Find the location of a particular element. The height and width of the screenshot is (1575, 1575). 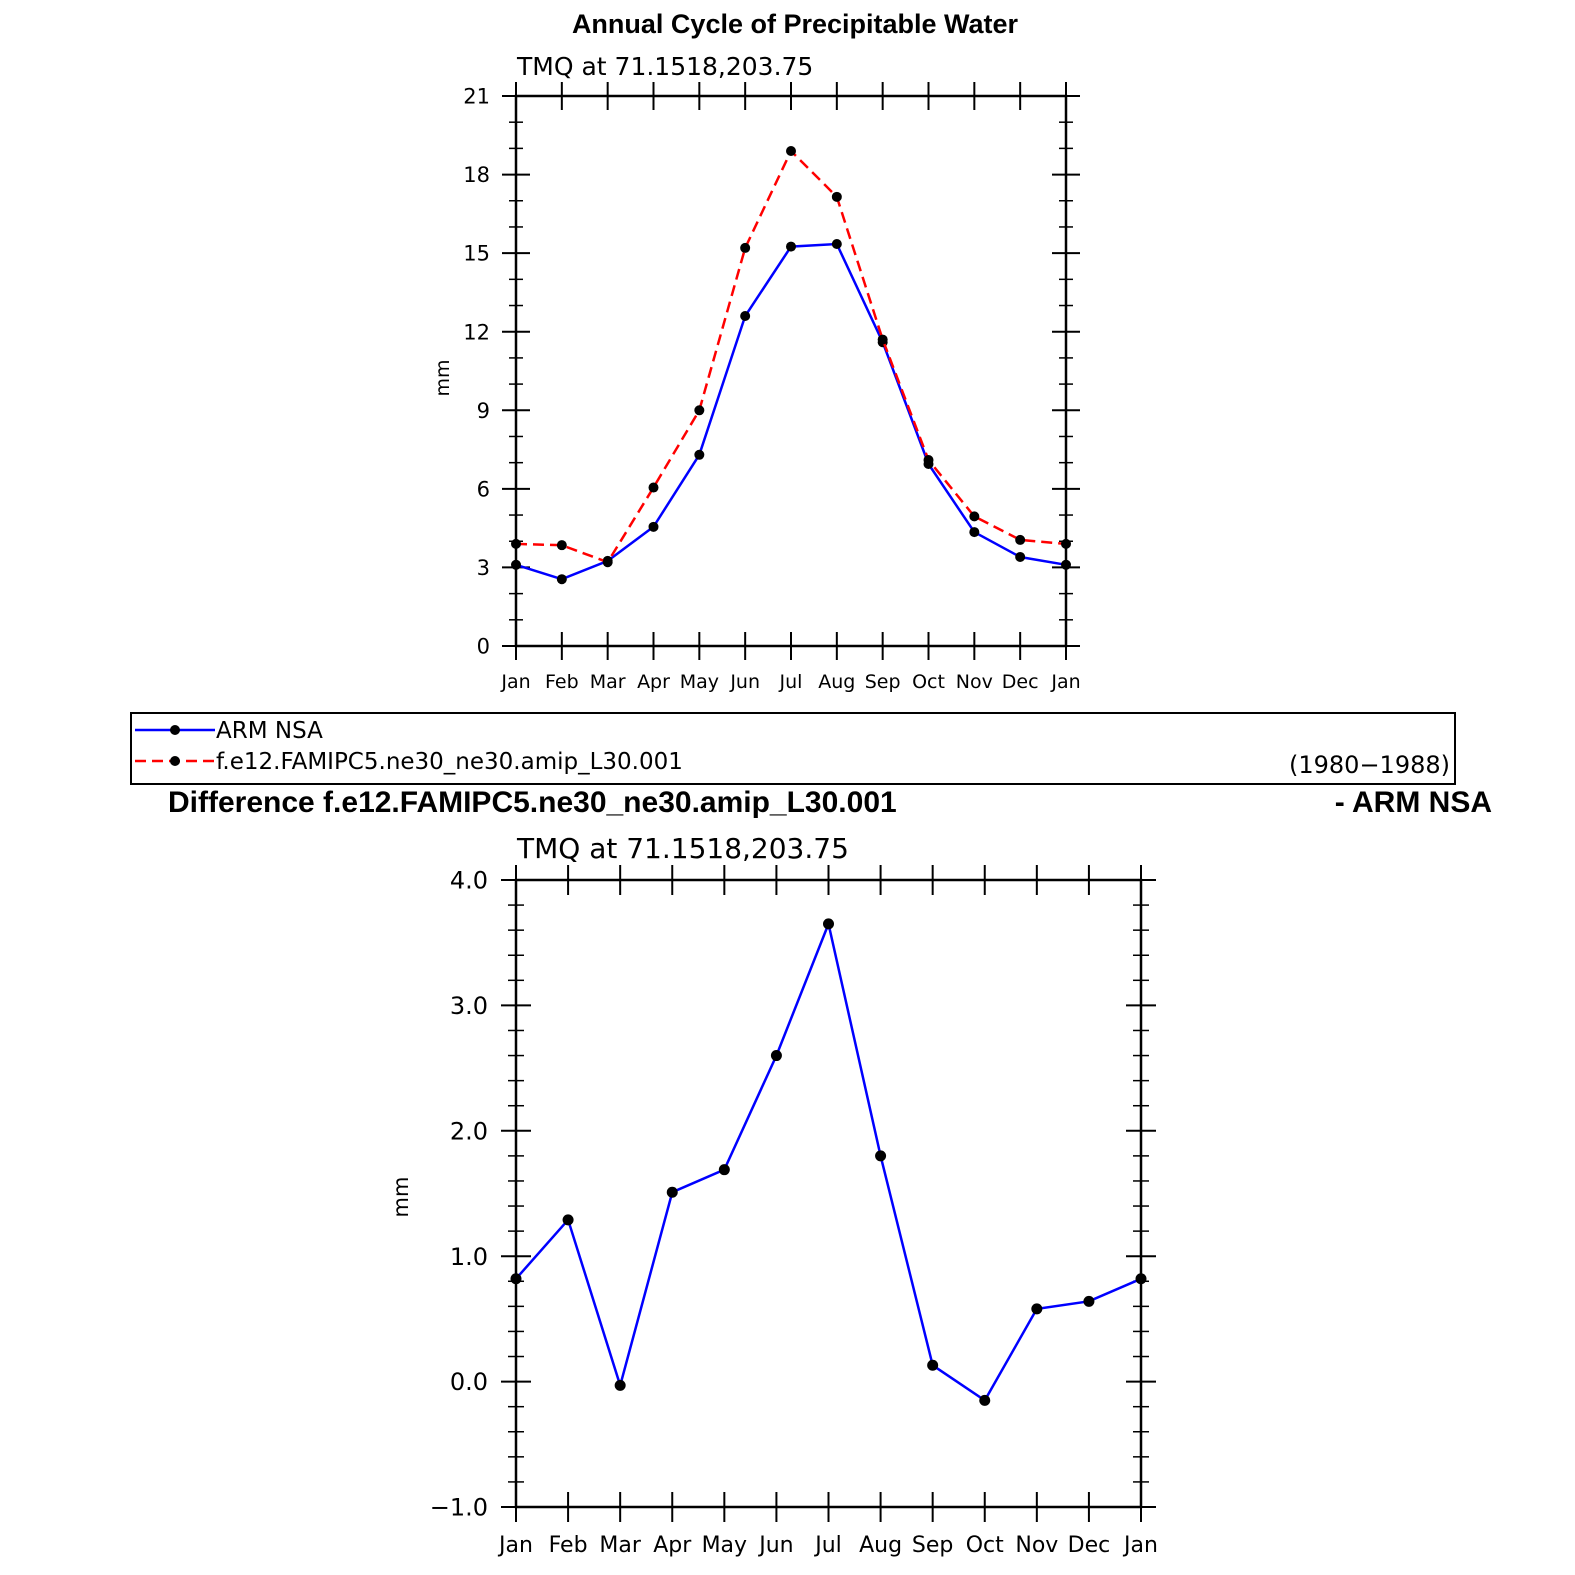

chart2-y-tick-label: 3.0 is located at coordinates (469, 1006).